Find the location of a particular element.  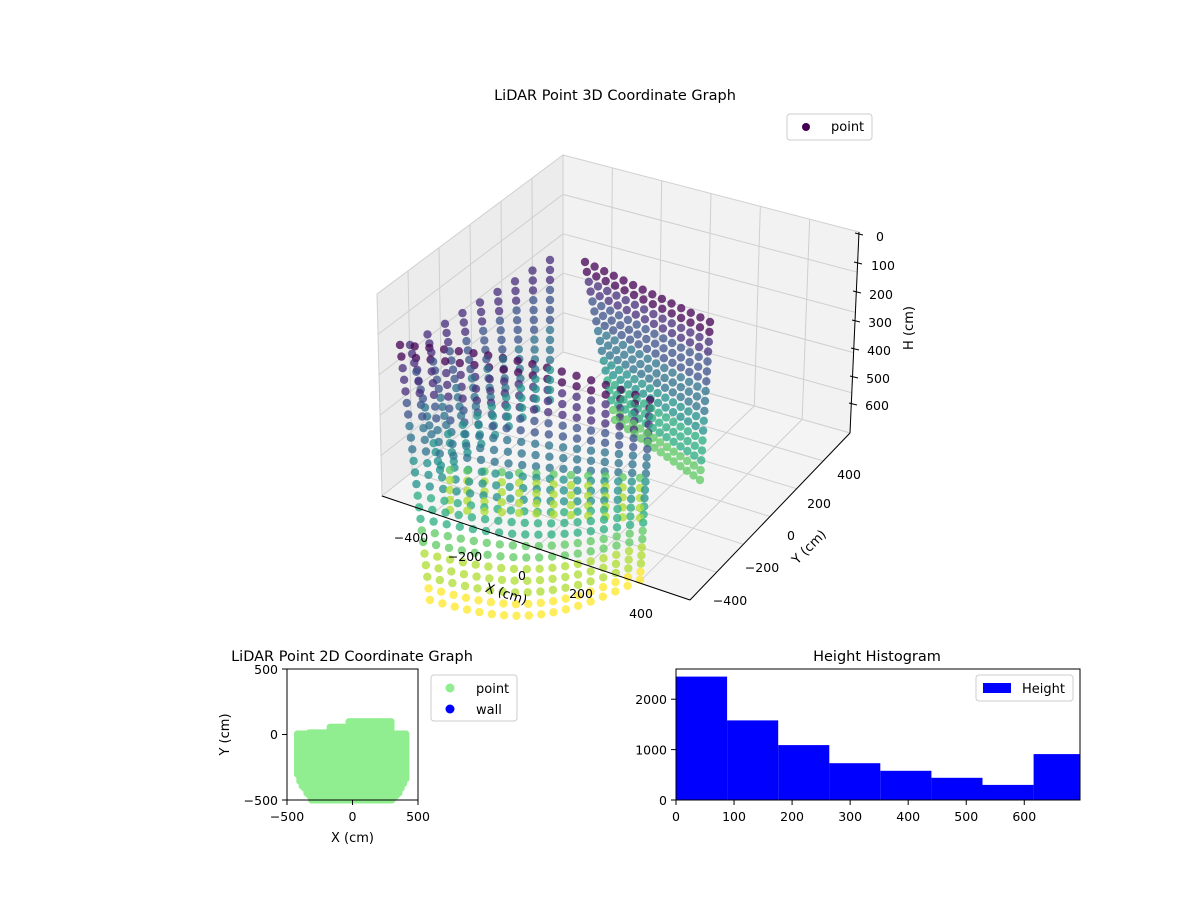

plot-2d-title: LiDAR Point 2D Coordinate Graph is located at coordinates (352, 657).